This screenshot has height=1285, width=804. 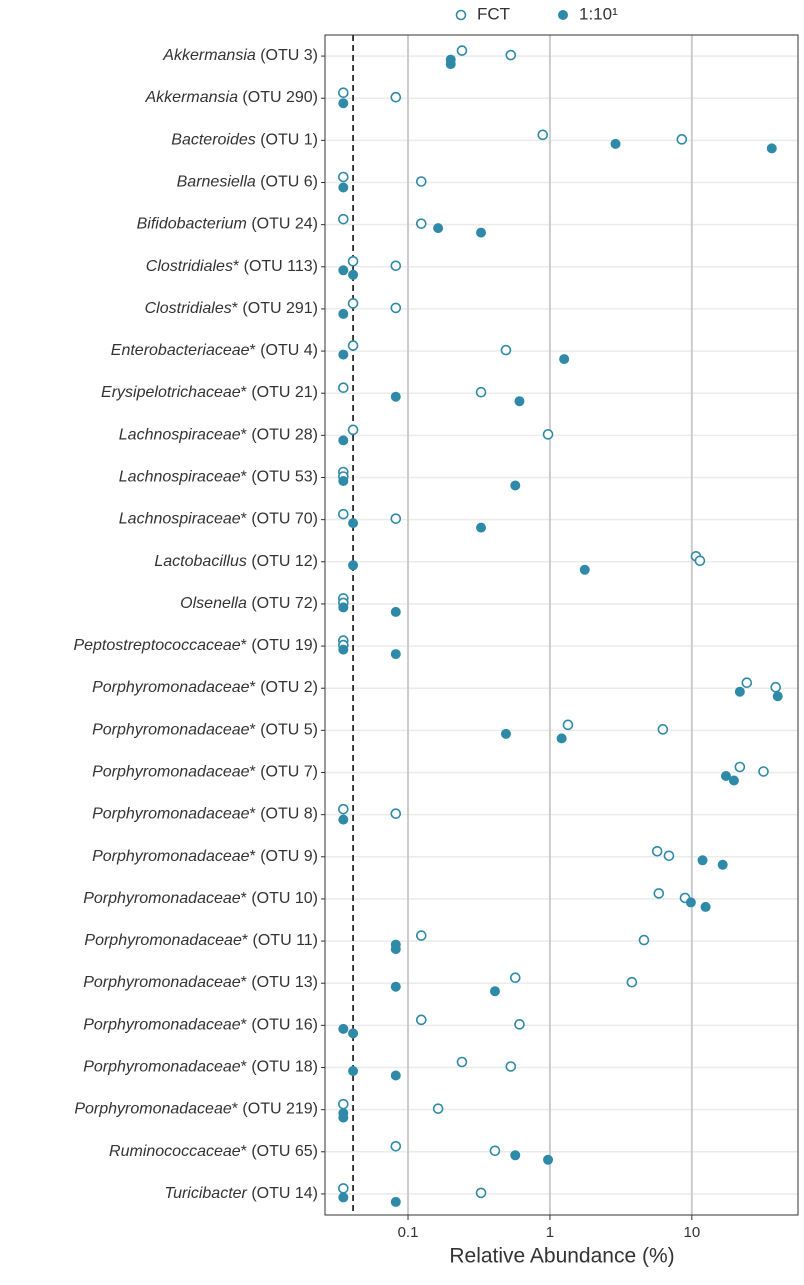 I want to click on y-tick-label: Porphyromonadaceae* (OTU 219), so click(x=196, y=1109).